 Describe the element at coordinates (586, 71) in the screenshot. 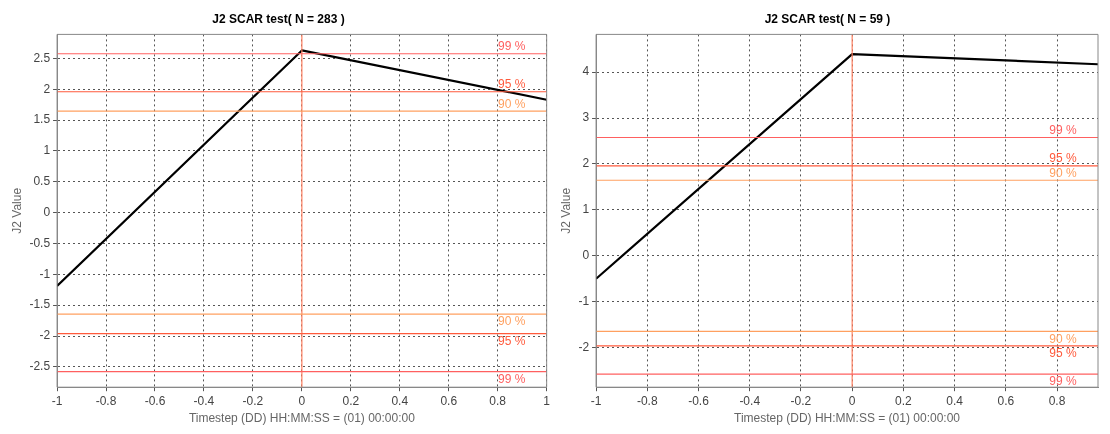

I see `y-tick-label: 4` at that location.